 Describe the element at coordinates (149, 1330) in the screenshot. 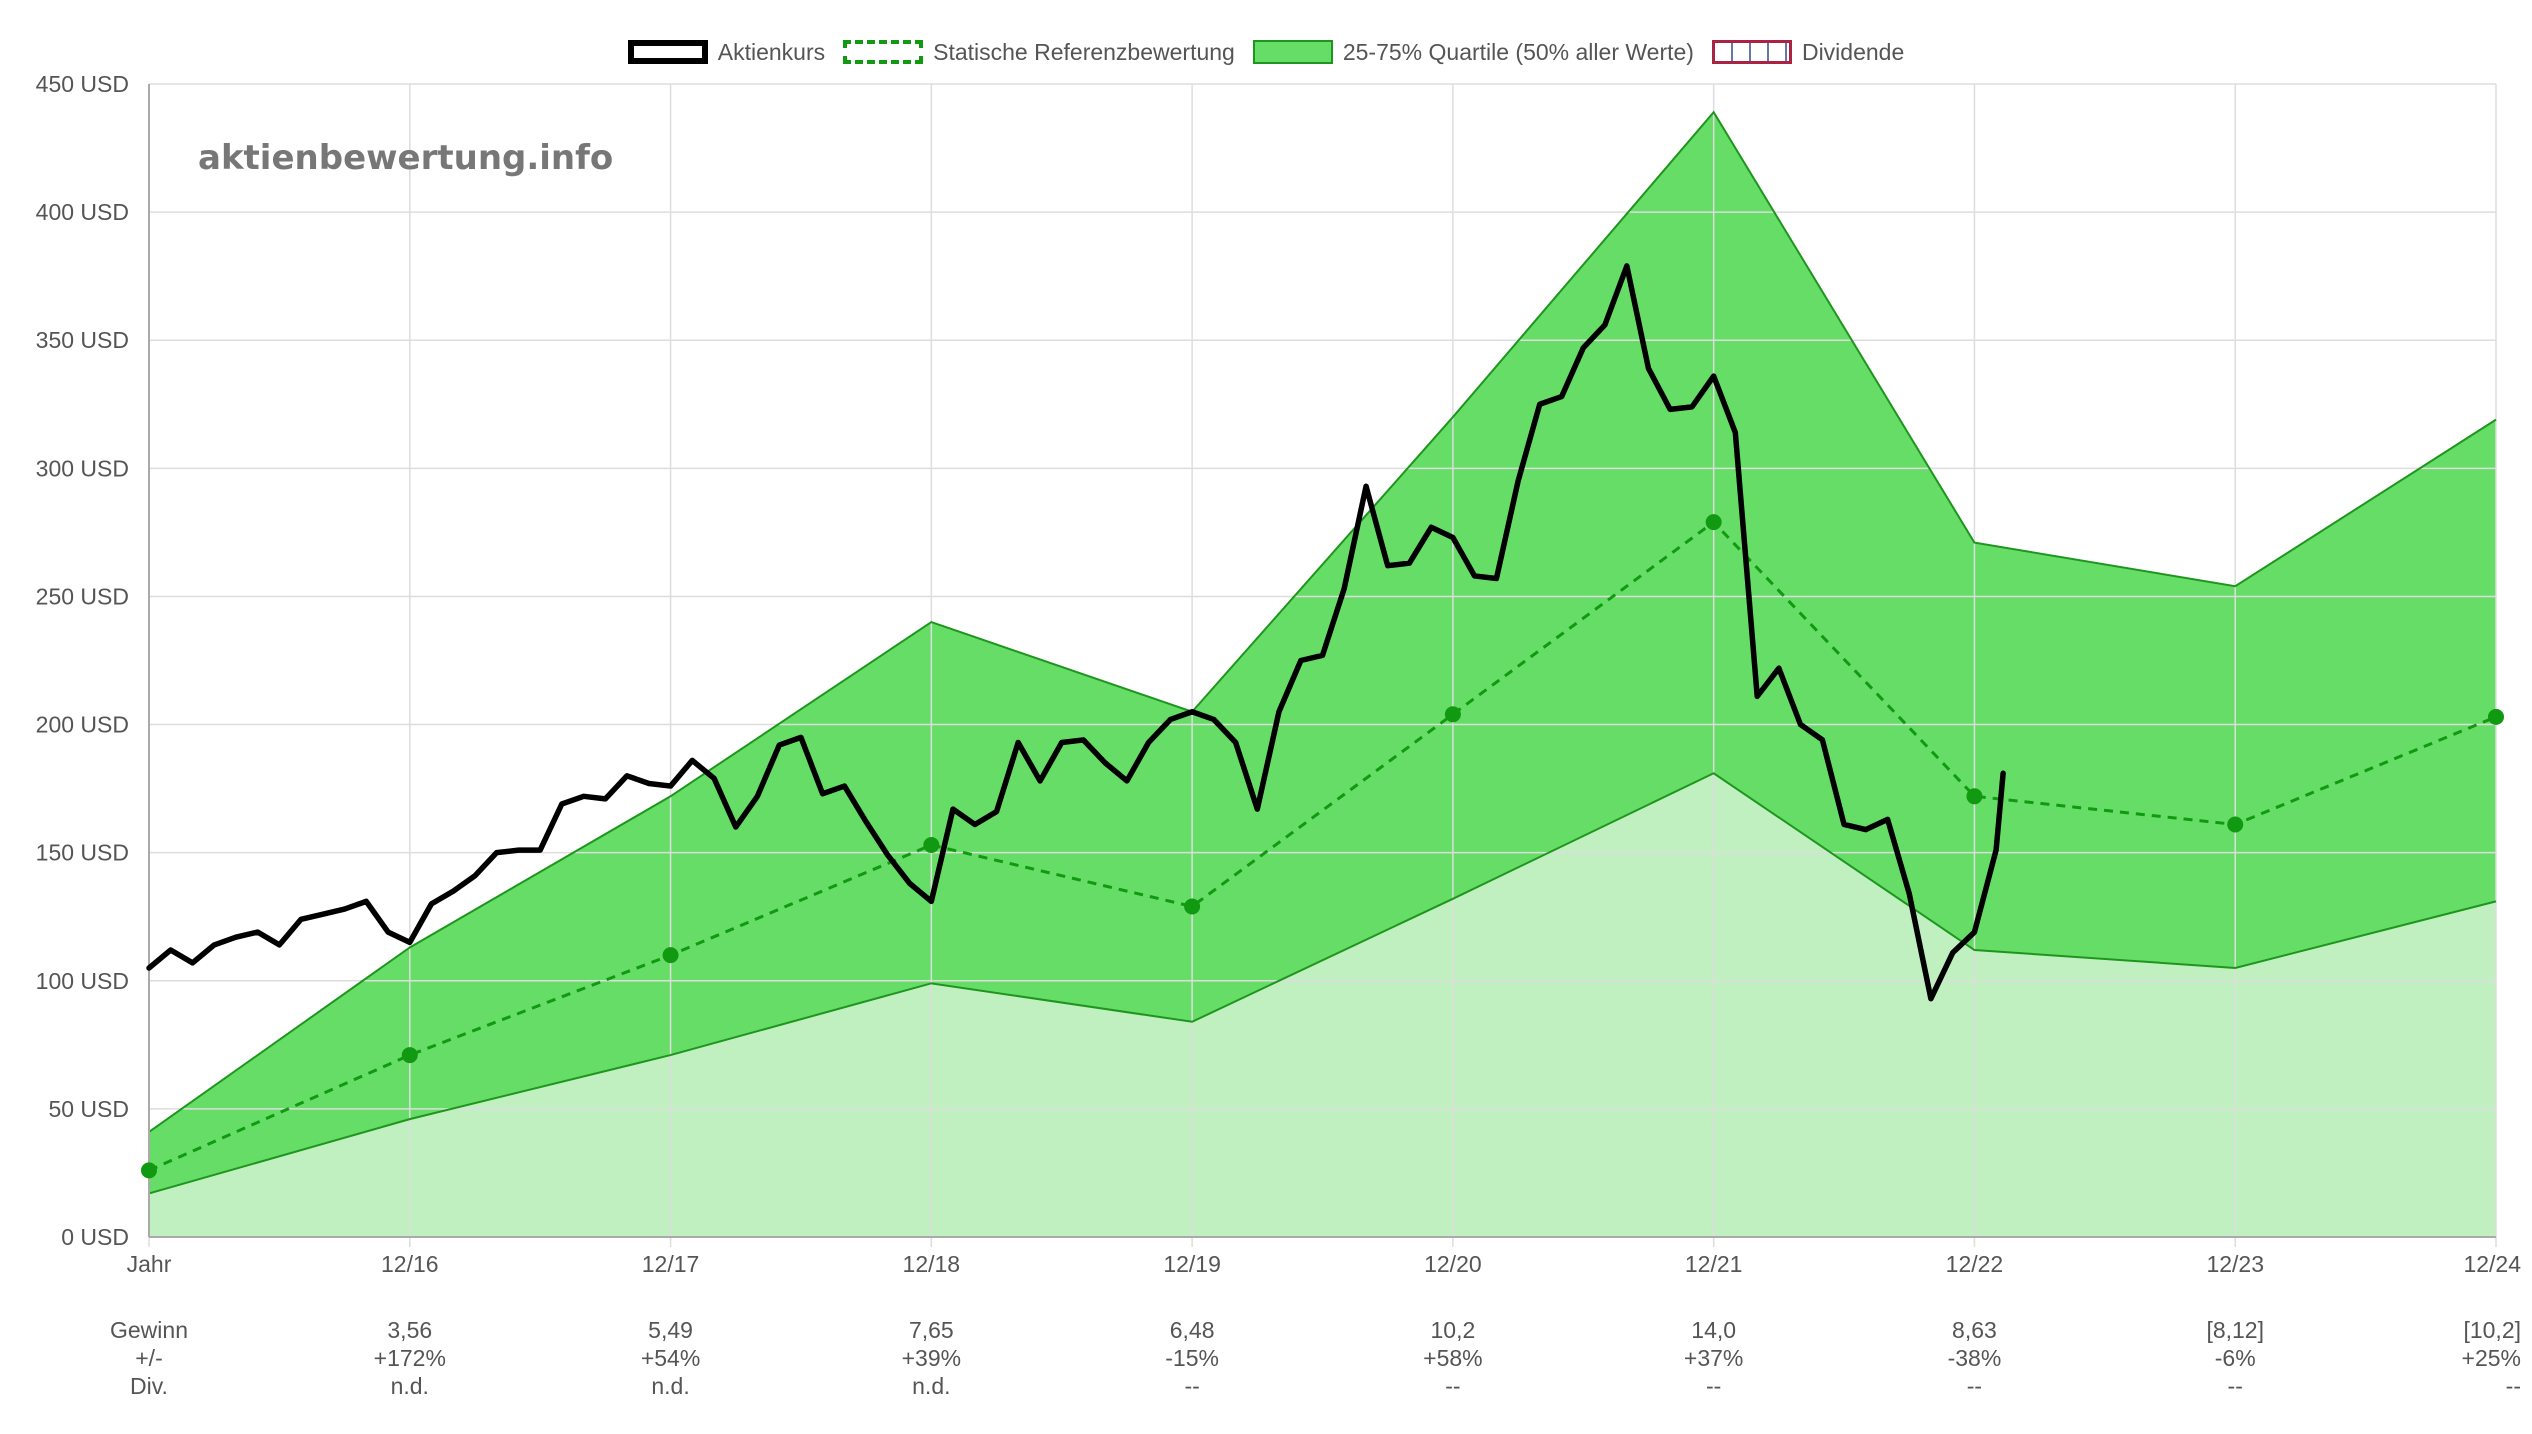

I see `table-row-label: Gewinn` at that location.